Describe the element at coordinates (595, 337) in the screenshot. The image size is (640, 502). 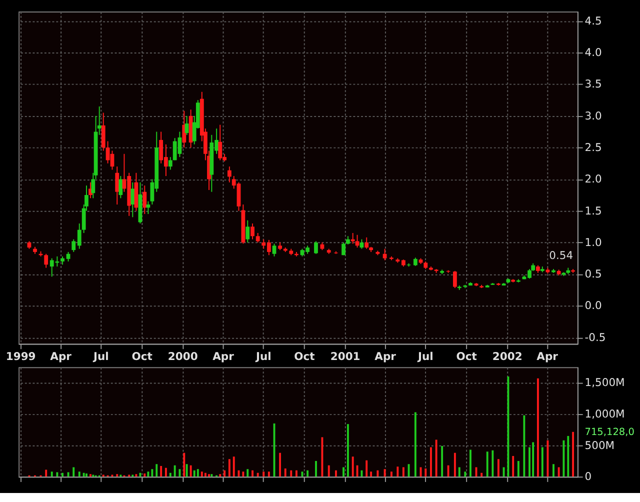
I see `y-tick-label: -0.5` at that location.